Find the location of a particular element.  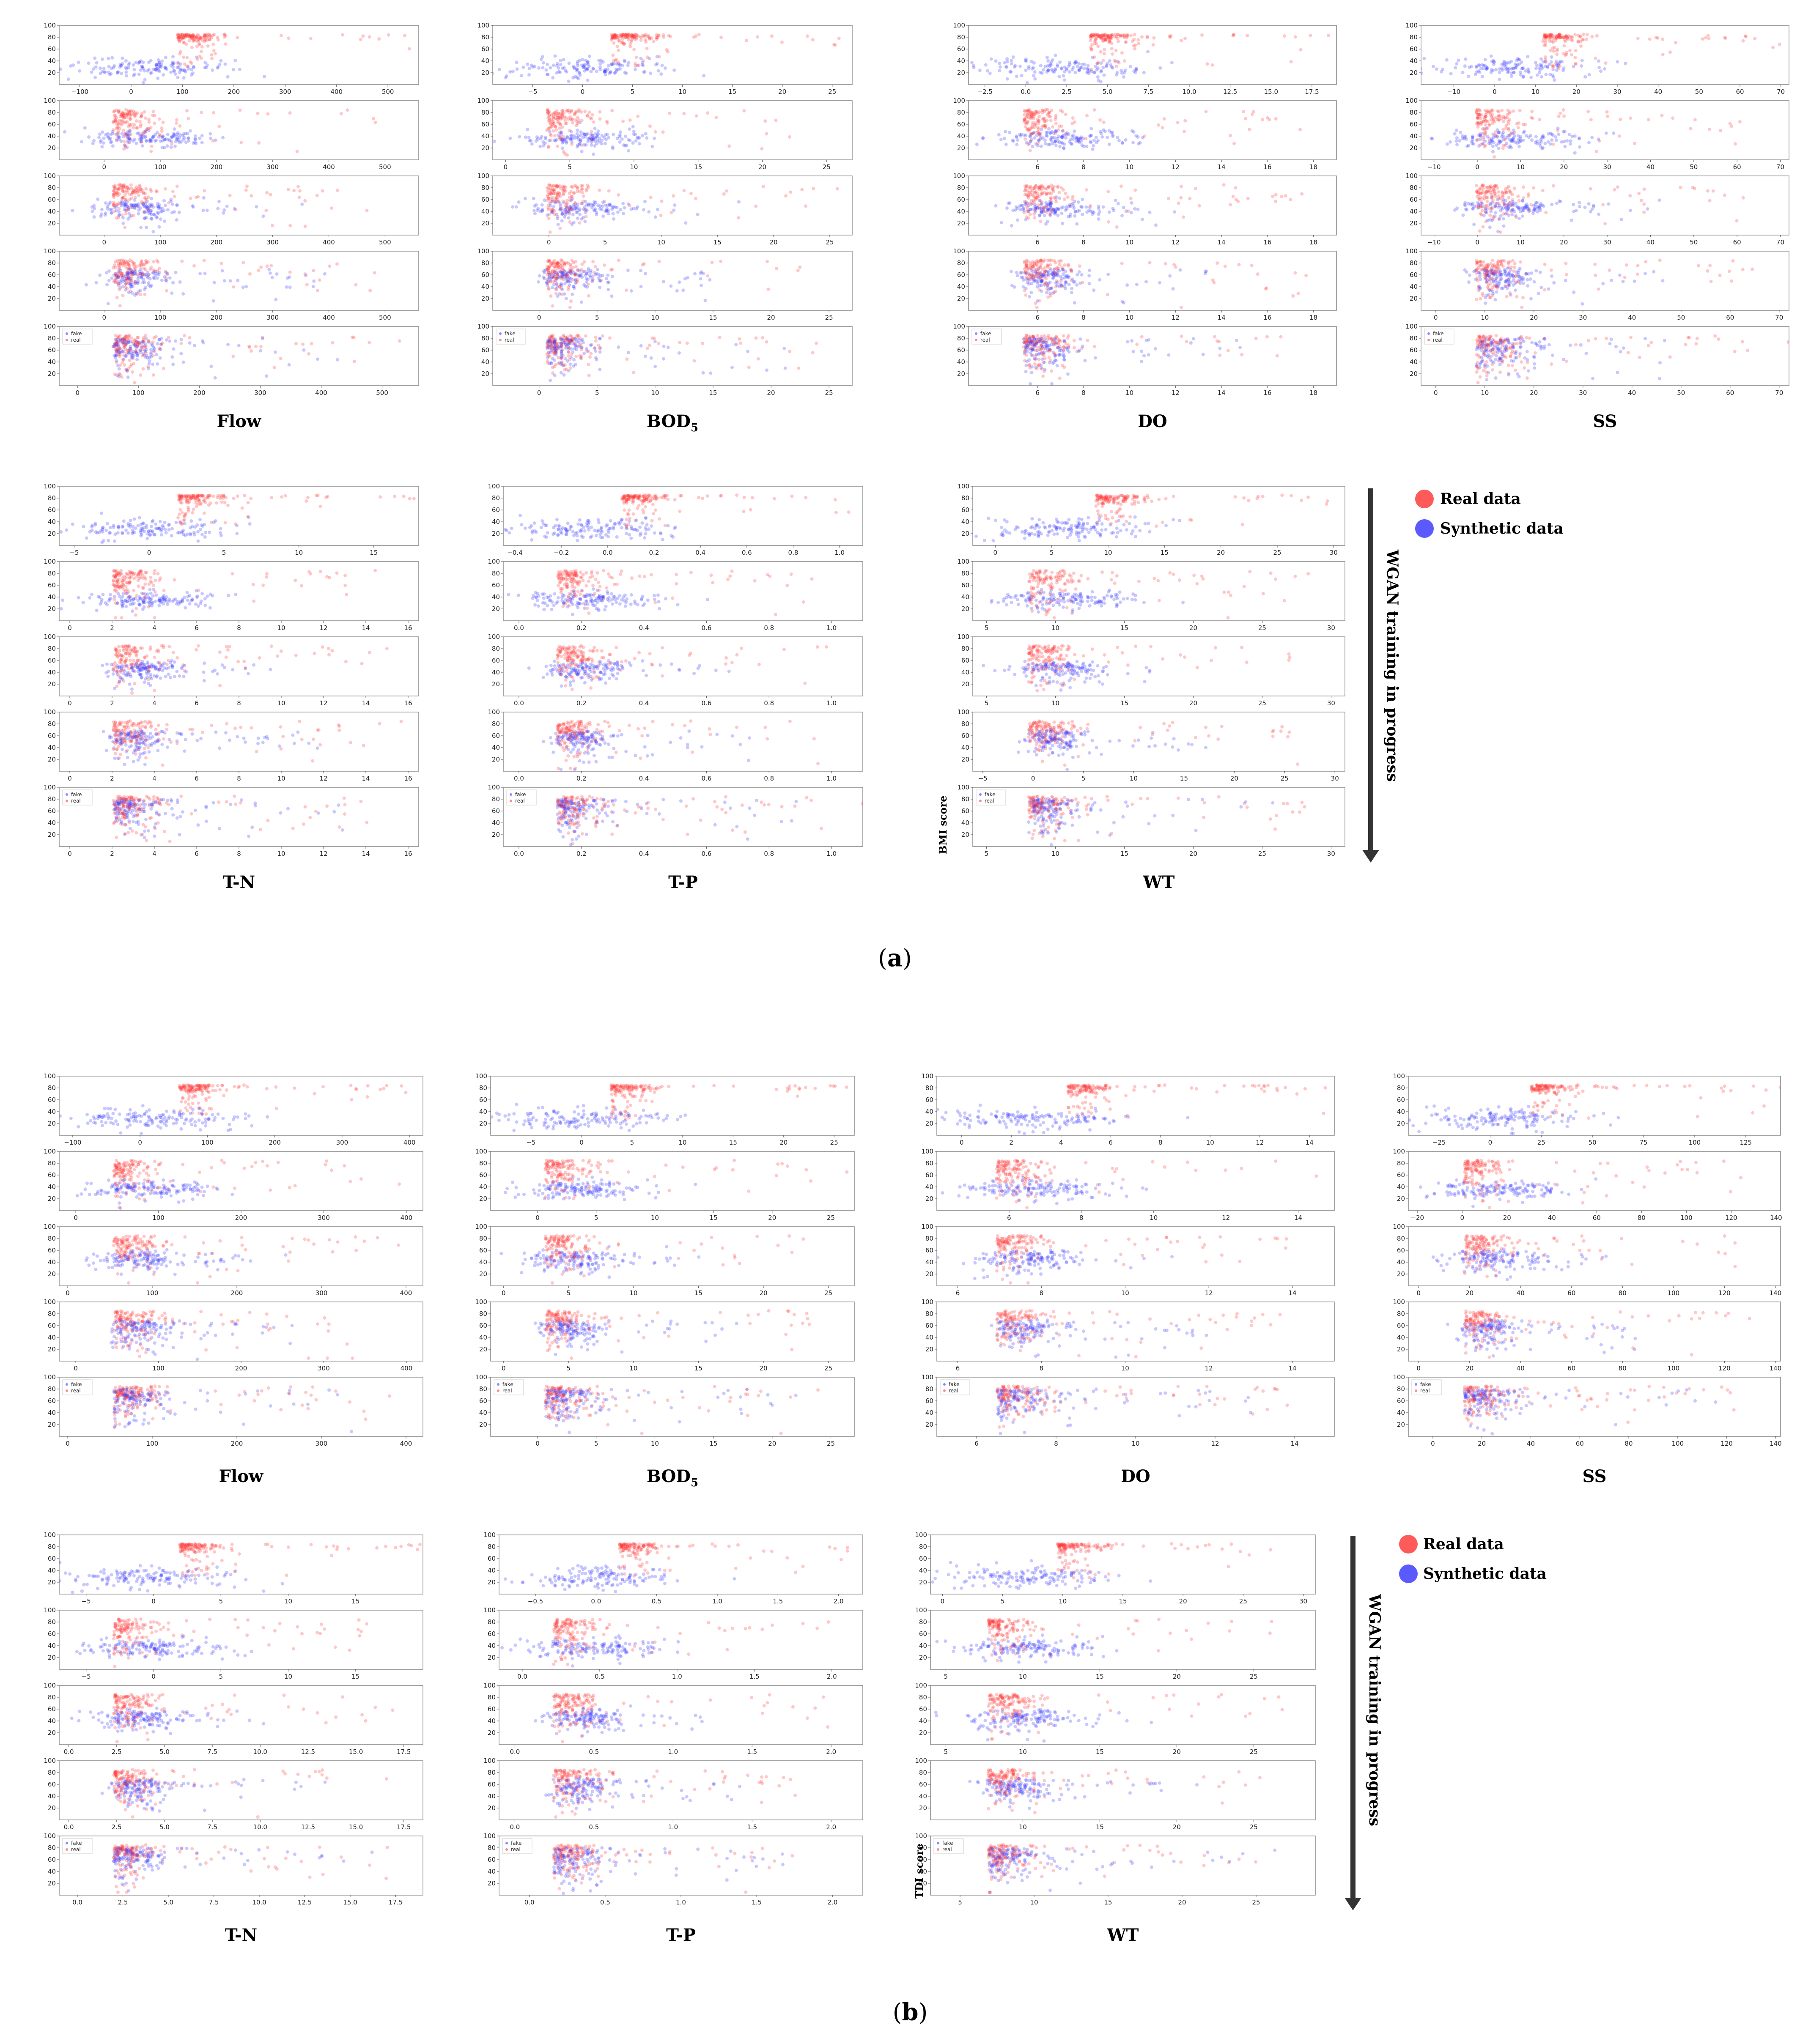

x-tick-label: 15 is located at coordinates (713, 317).